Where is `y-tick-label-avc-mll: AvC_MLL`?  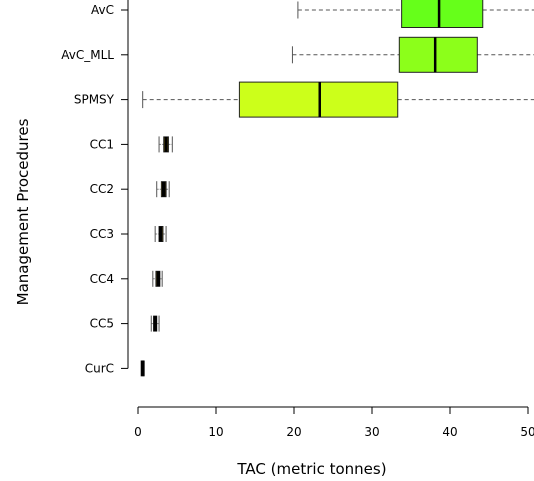 y-tick-label-avc-mll: AvC_MLL is located at coordinates (87, 55).